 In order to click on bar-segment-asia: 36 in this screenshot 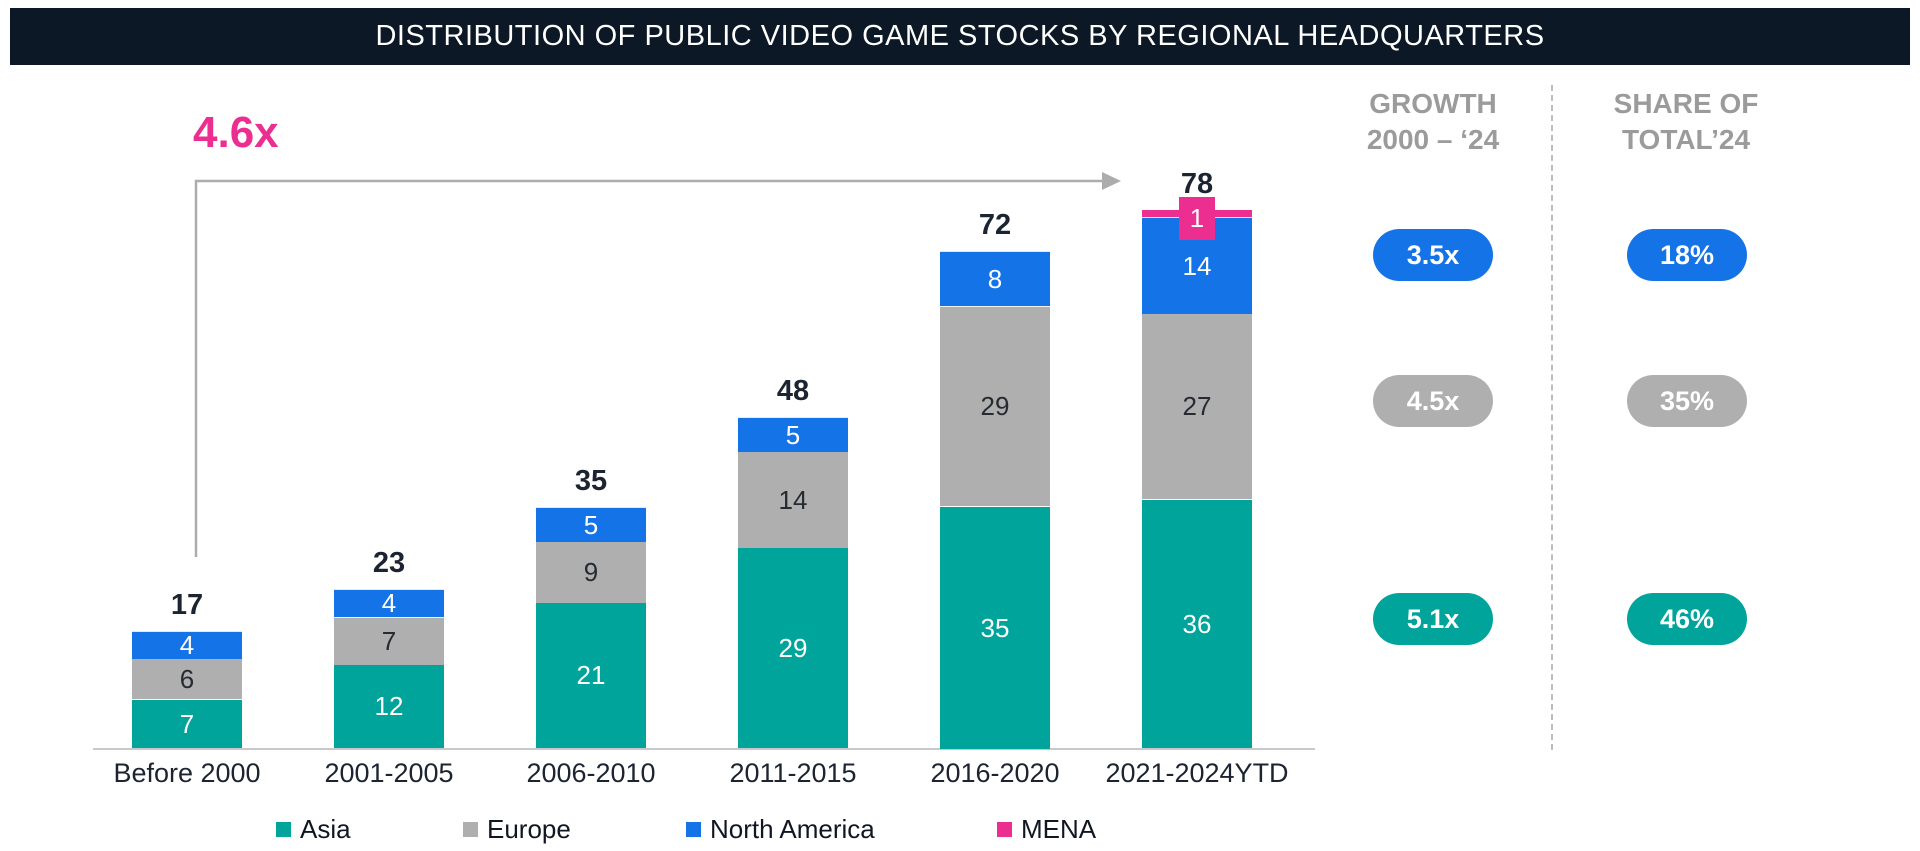, I will do `click(1197, 624)`.